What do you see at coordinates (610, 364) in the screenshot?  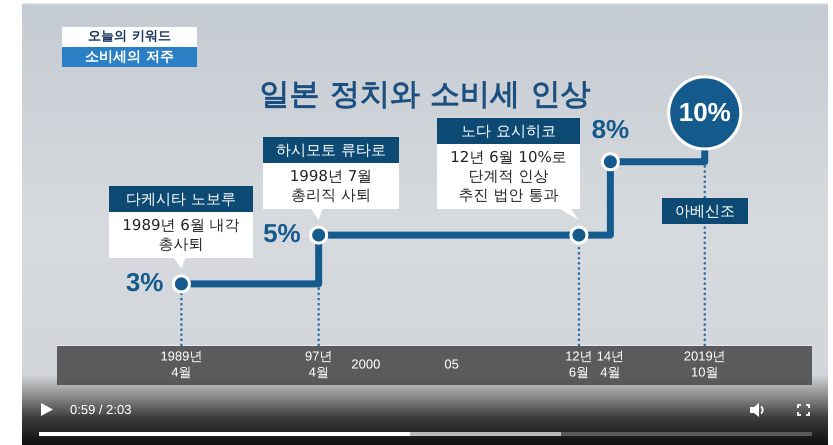 I see `x-tick-label: 14년 4월` at bounding box center [610, 364].